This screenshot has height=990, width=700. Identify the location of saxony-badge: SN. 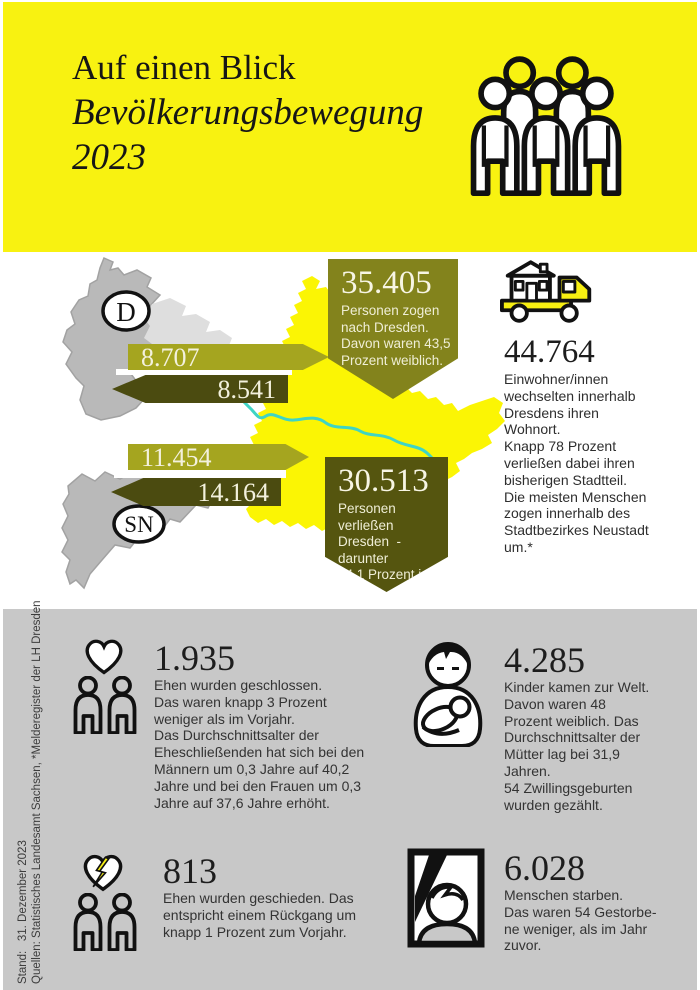
(139, 524).